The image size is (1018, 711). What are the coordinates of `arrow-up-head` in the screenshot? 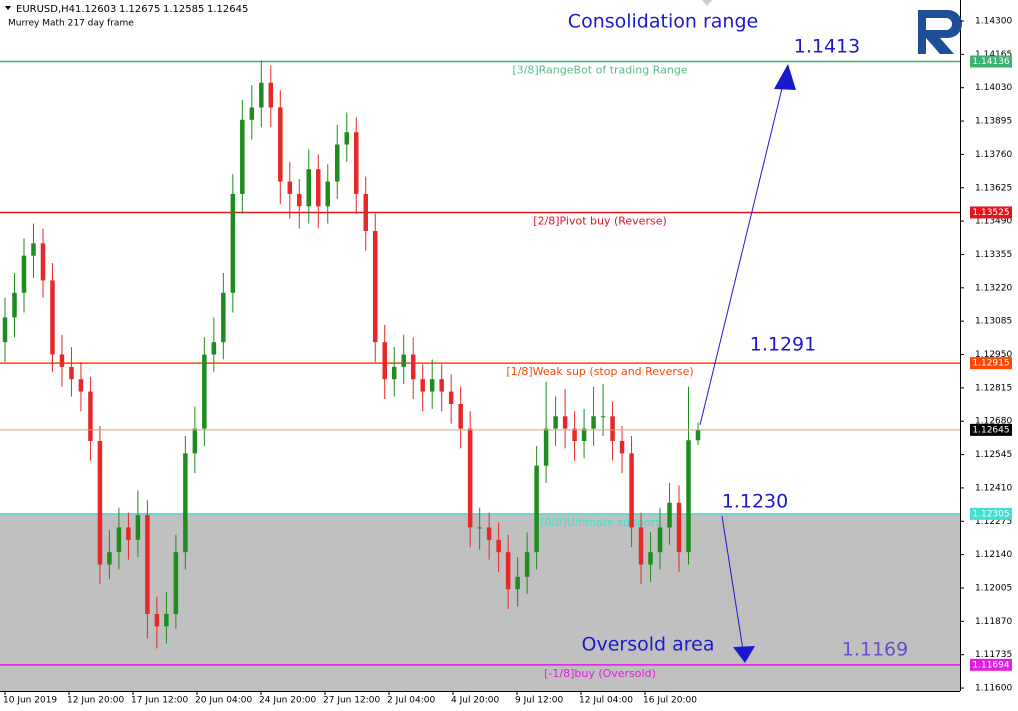 It's located at (785, 77).